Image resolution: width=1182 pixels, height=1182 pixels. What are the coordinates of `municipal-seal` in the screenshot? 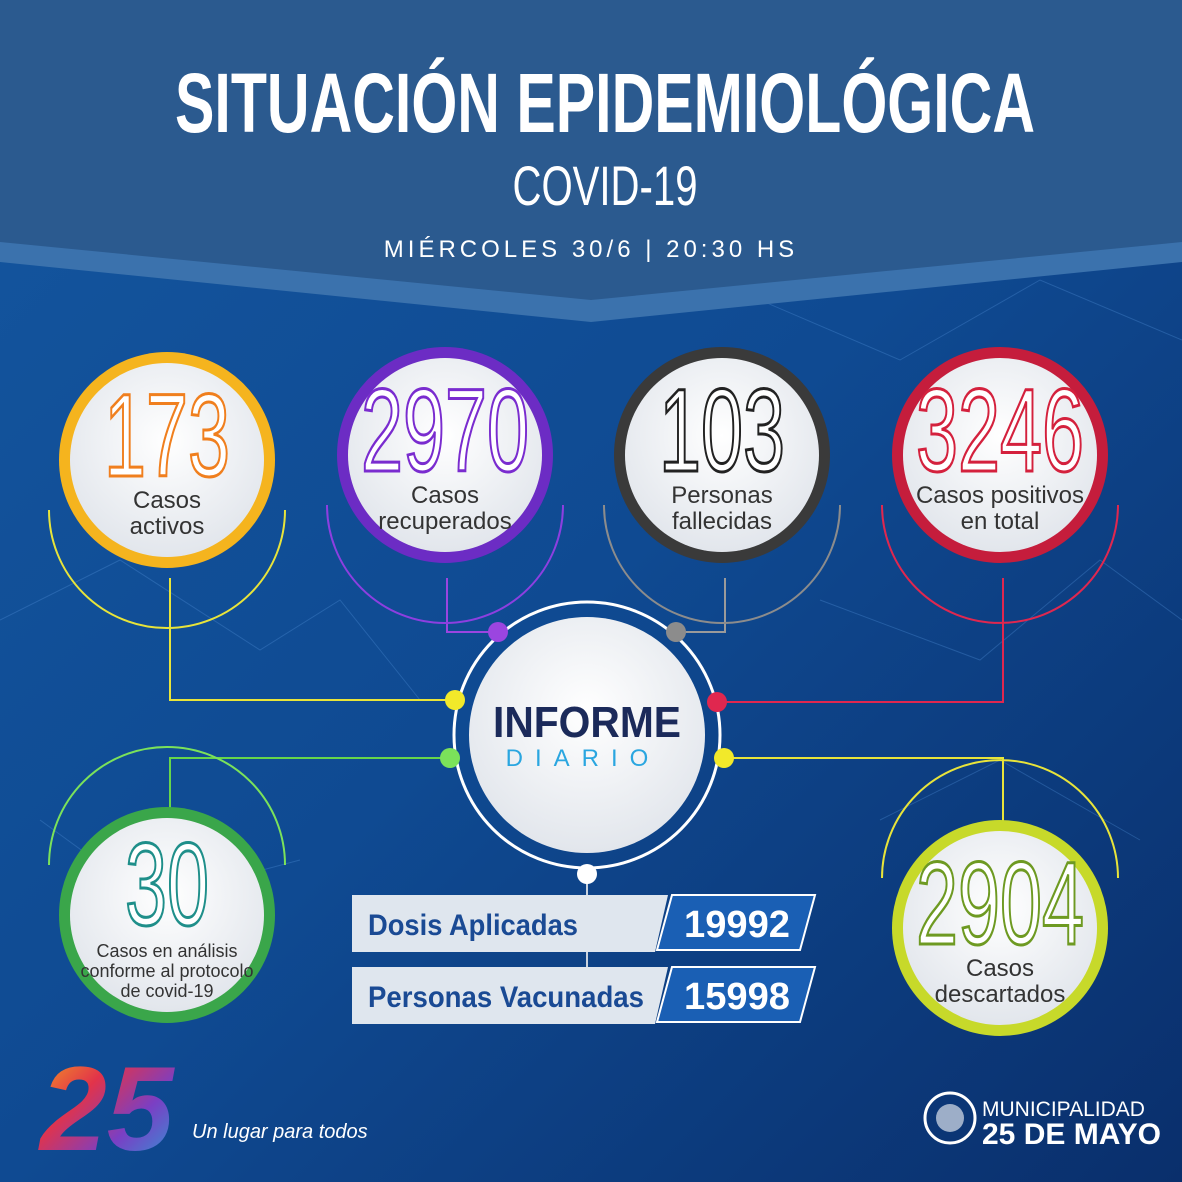 It's located at (950, 1118).